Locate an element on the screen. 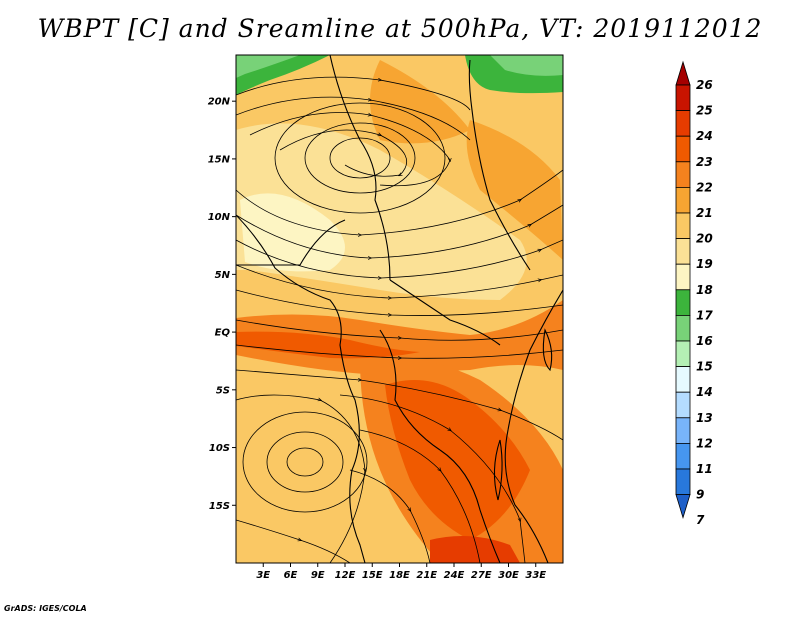  lon-tick-label: 21E is located at coordinates (426, 575).